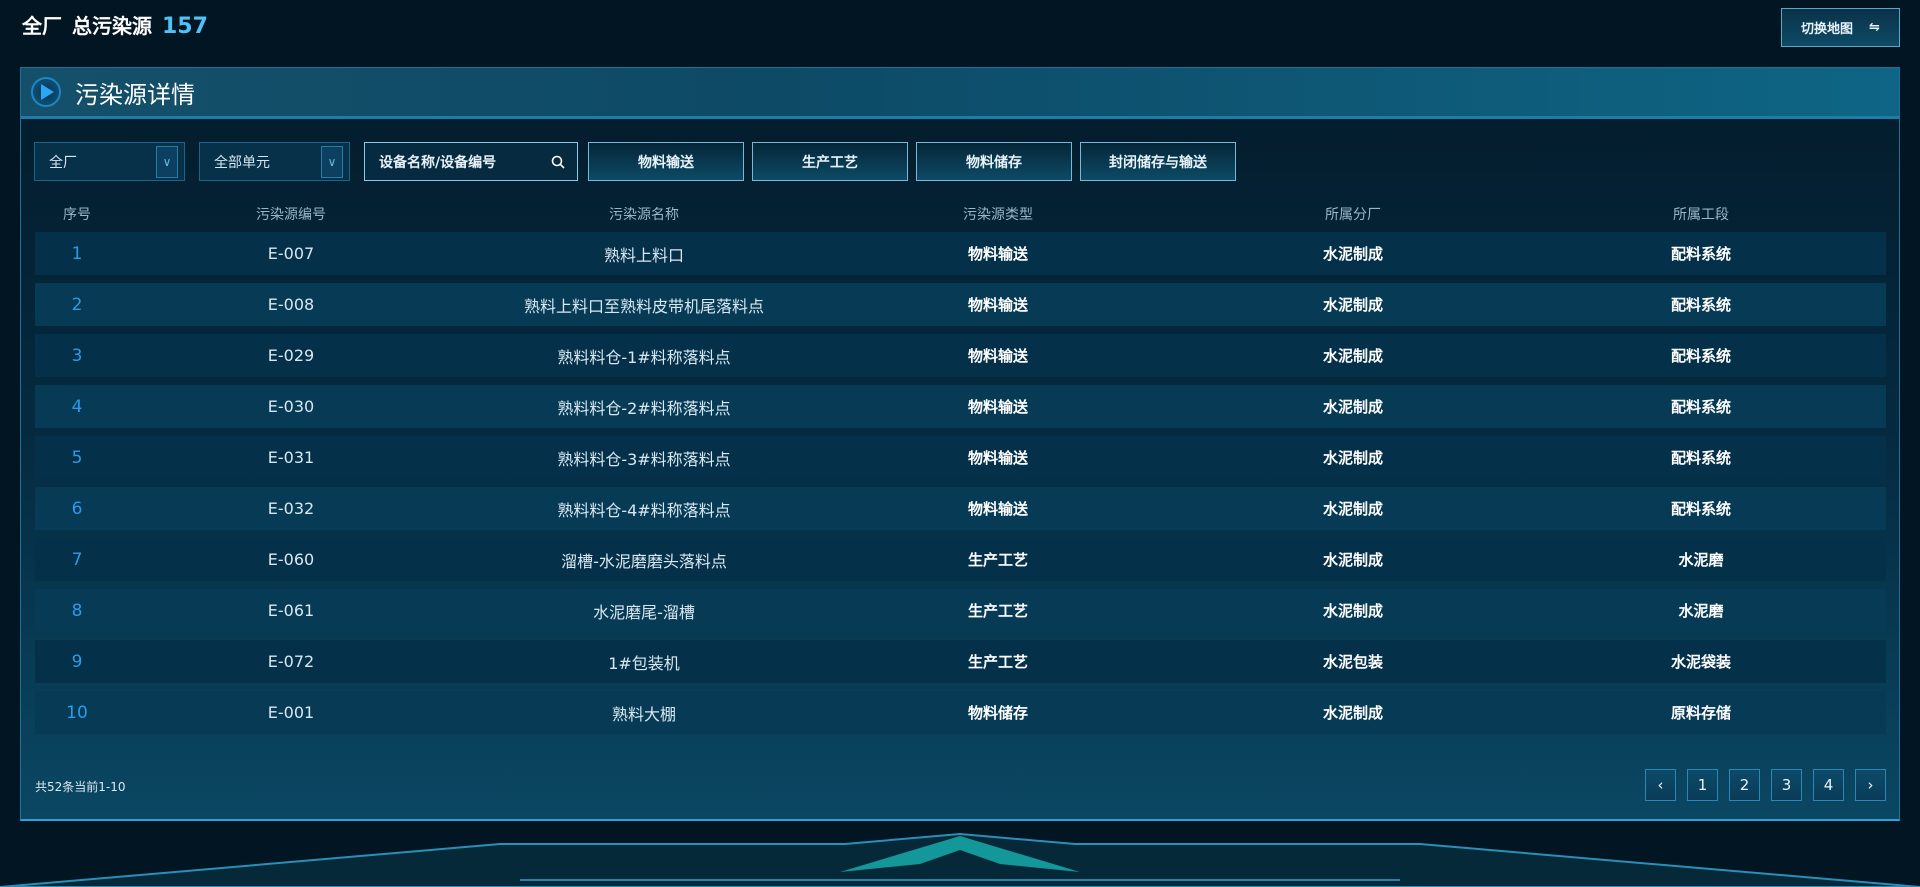  I want to click on filter-production-process-button: 生产工艺, so click(830, 161).